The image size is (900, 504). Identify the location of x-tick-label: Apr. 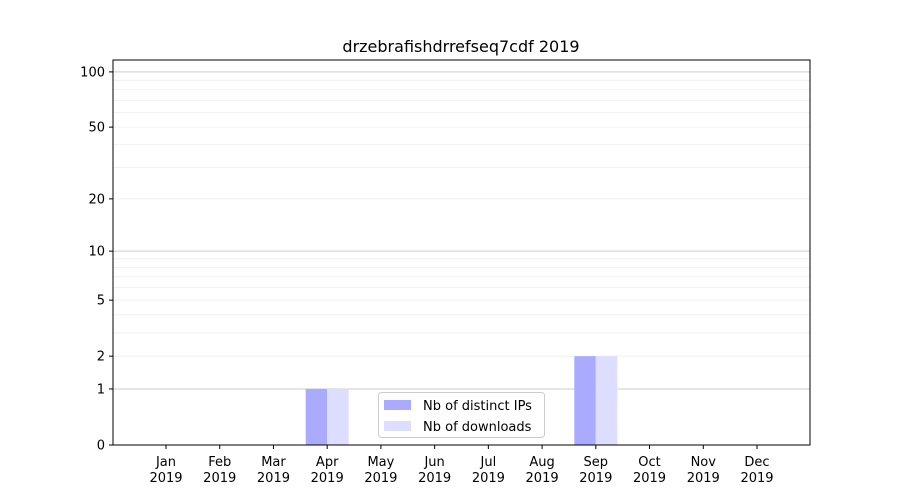
(327, 462).